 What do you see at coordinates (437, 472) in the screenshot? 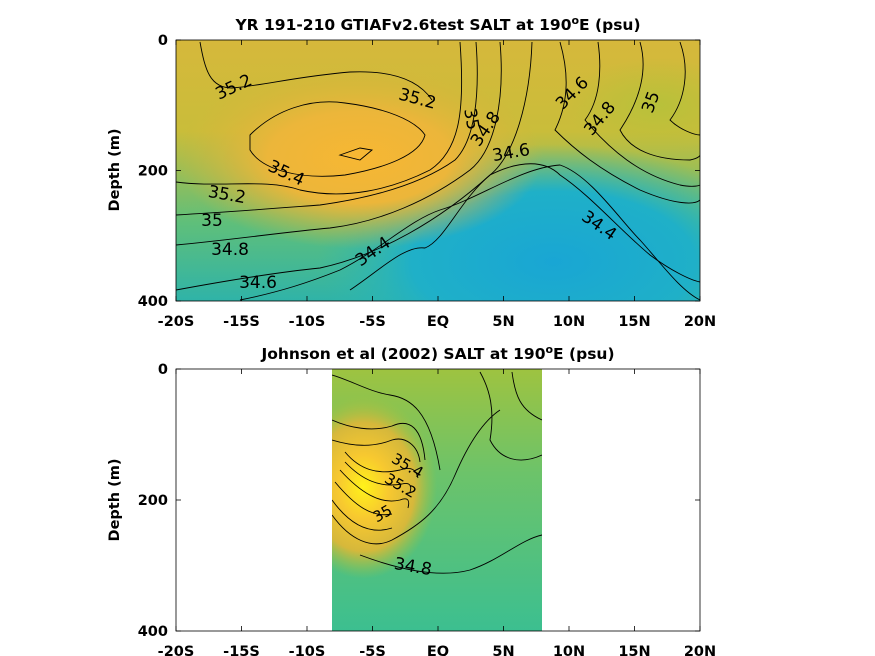
I see `panel-2-contours` at bounding box center [437, 472].